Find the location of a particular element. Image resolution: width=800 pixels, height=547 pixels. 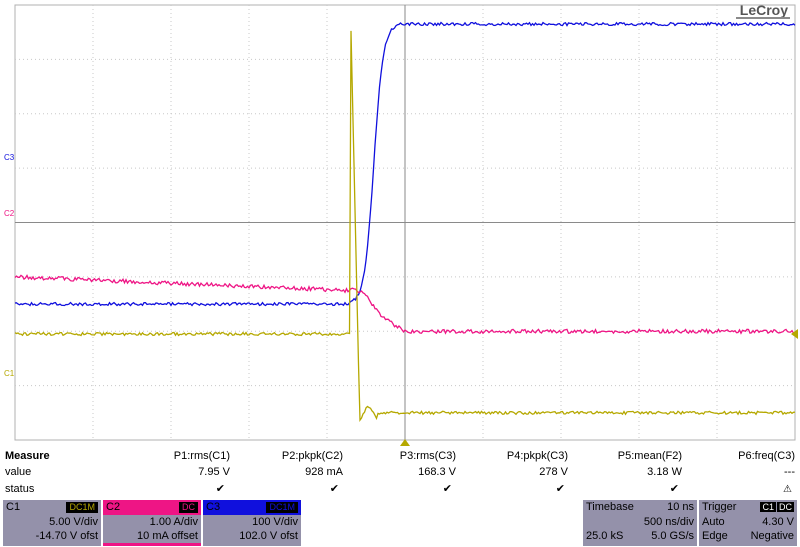

timebase-title: Timebase is located at coordinates (610, 507).